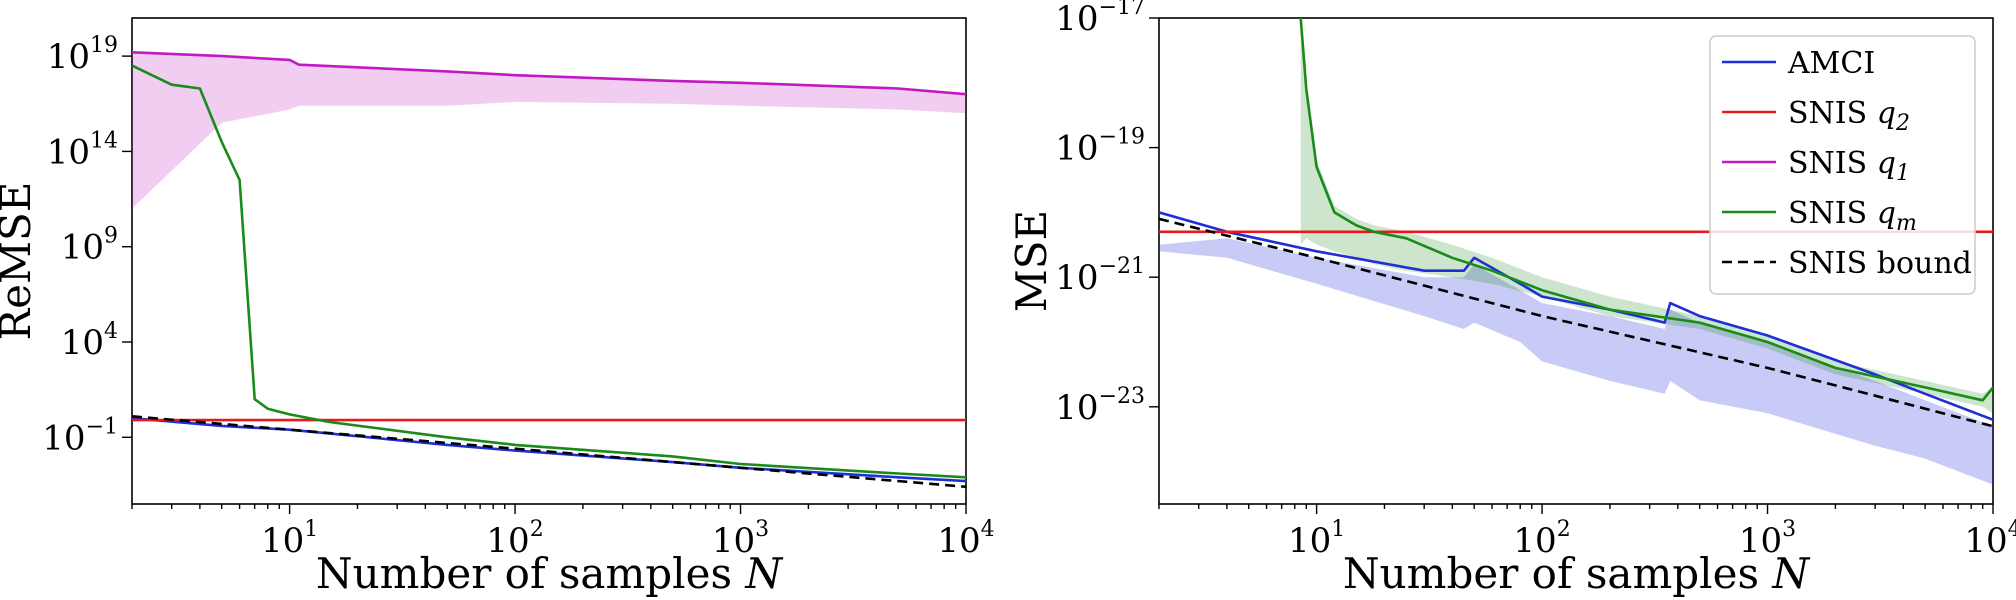  What do you see at coordinates (1990, 539) in the screenshot?
I see `right-x-tick-label: 10⁴` at bounding box center [1990, 539].